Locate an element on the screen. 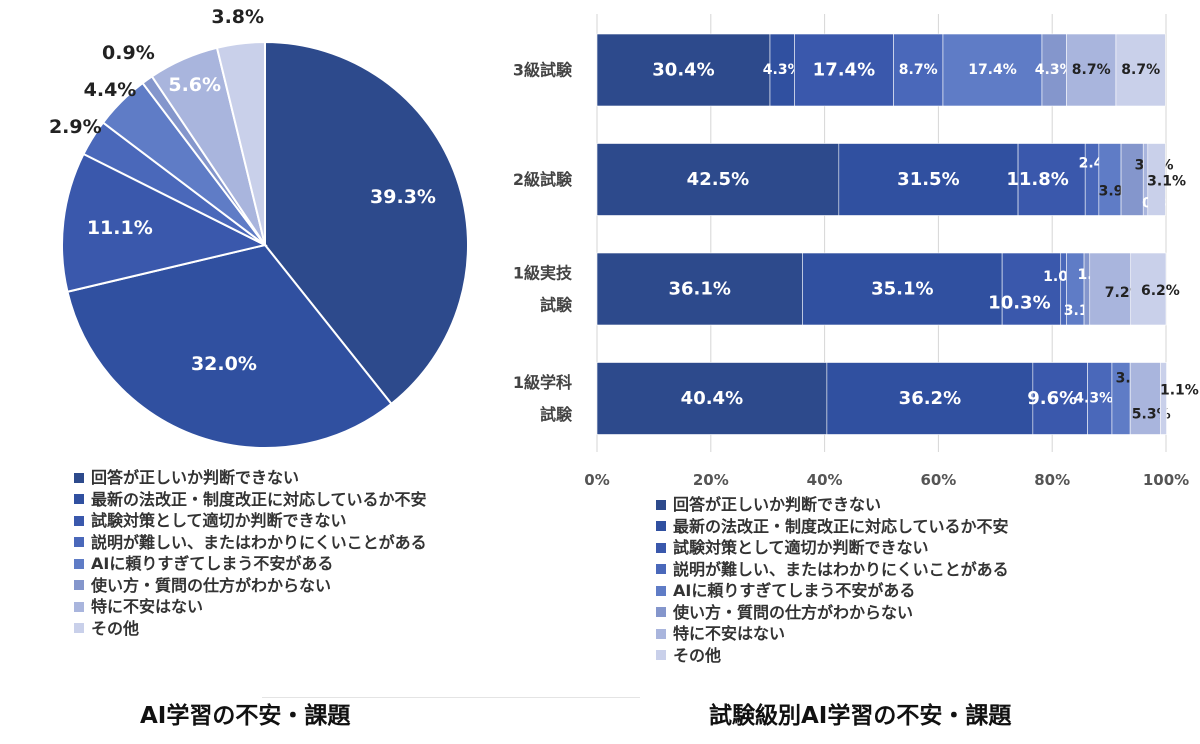 This screenshot has width=1200, height=744. category-label: 試験 is located at coordinates (556, 305).